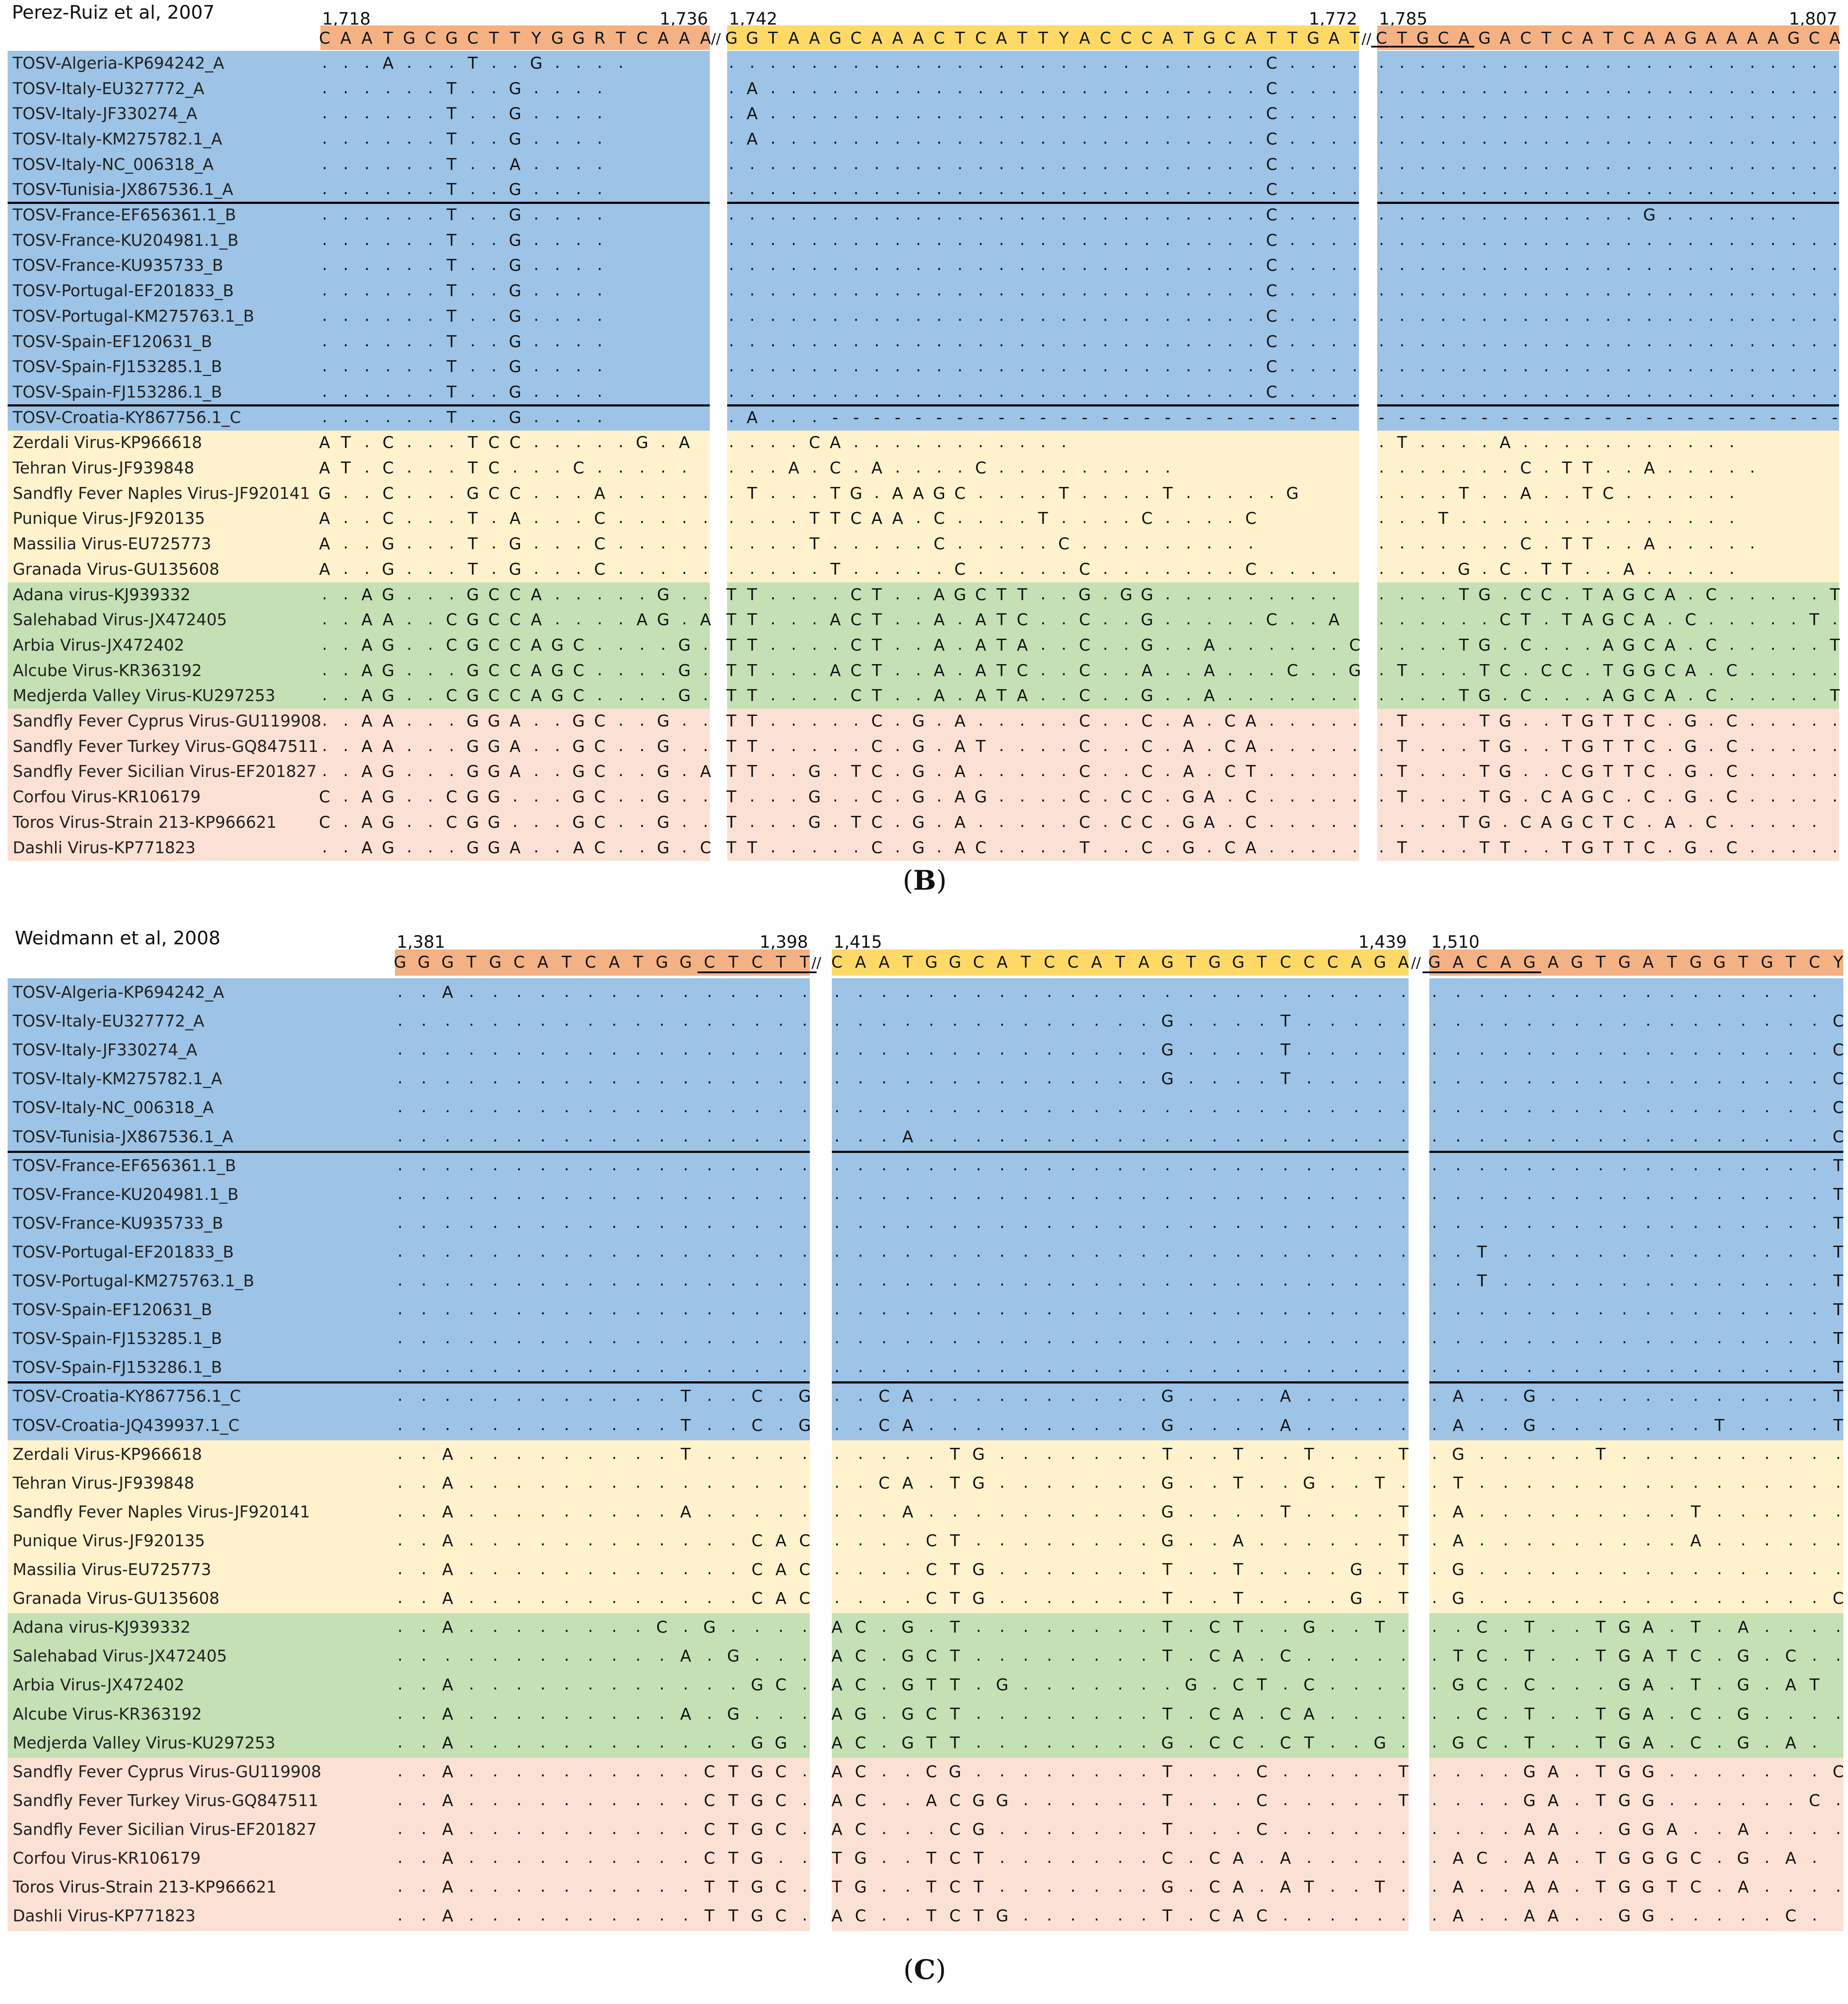 The height and width of the screenshot is (2004, 1848). Describe the element at coordinates (109, 1540) in the screenshot. I see `sequence-label: Punique Virus-JF920135` at that location.